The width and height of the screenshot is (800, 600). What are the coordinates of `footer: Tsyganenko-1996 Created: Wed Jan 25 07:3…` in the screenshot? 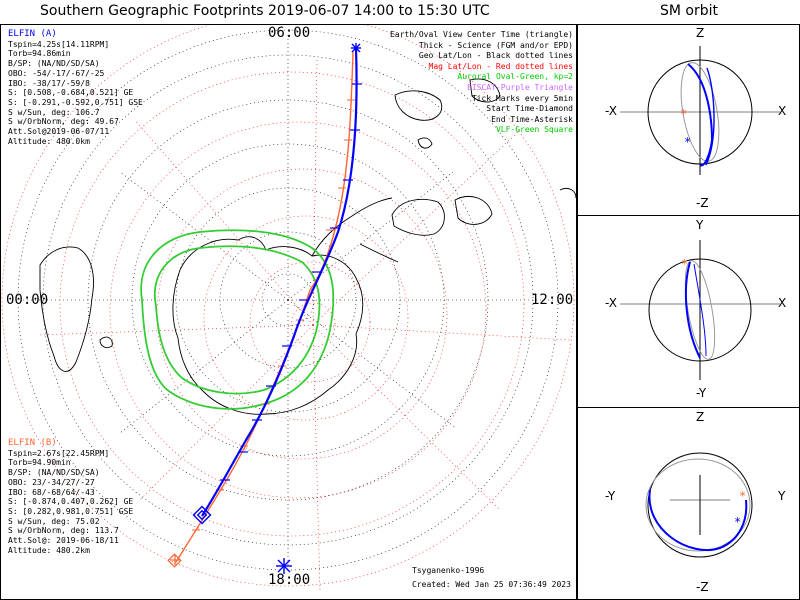 It's located at (491, 577).